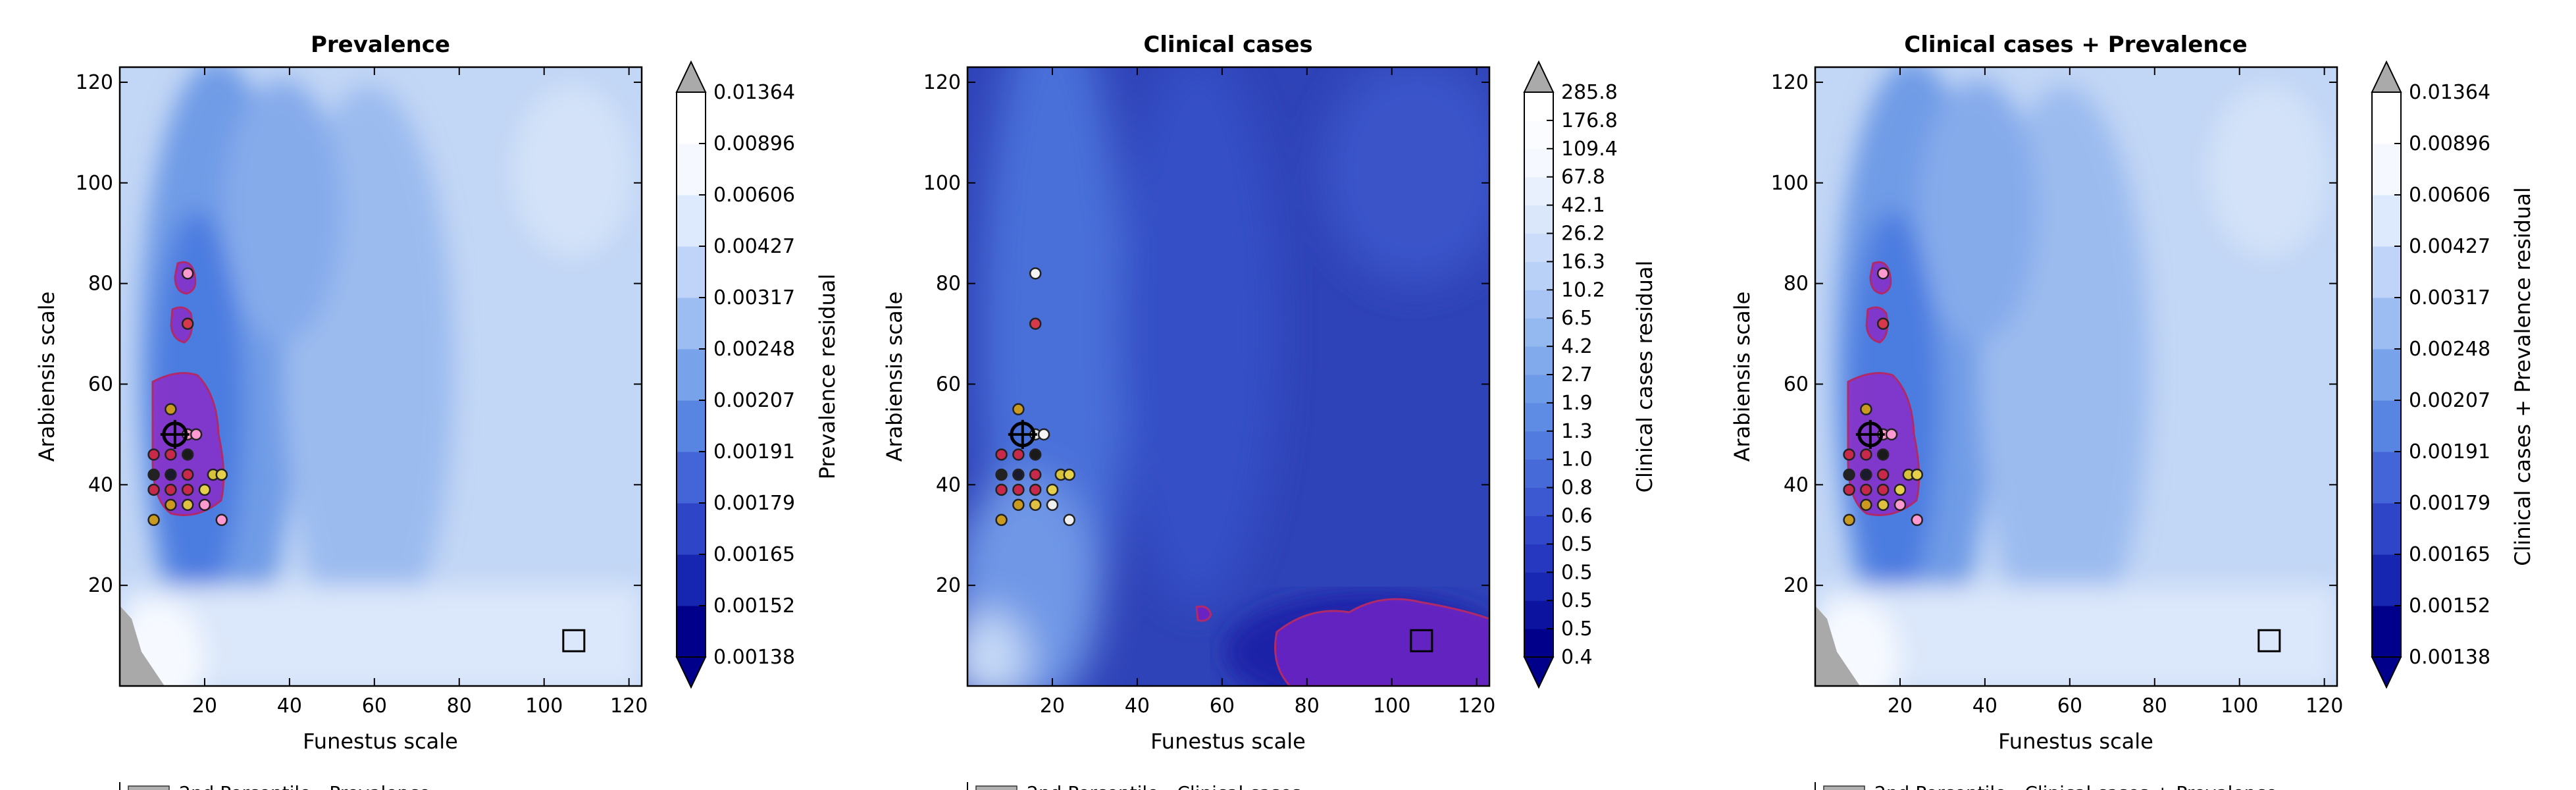 The height and width of the screenshot is (790, 2576). What do you see at coordinates (1577, 657) in the screenshot?
I see `colorbar-tick-label: 0.4` at bounding box center [1577, 657].